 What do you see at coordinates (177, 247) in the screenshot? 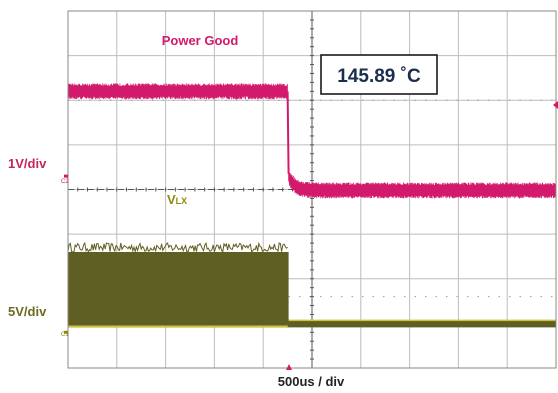
I see `vlx-noise-top` at bounding box center [177, 247].